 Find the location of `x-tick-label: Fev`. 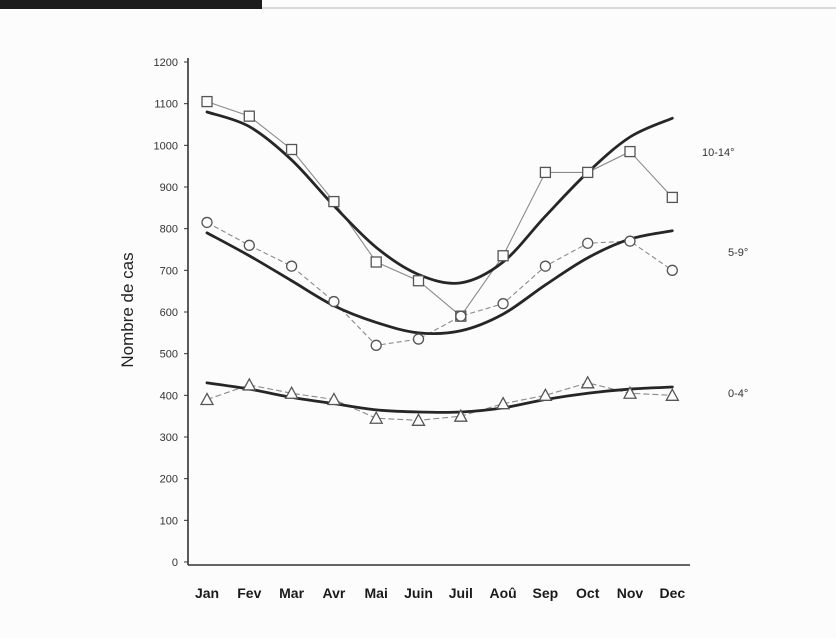

x-tick-label: Fev is located at coordinates (249, 593).